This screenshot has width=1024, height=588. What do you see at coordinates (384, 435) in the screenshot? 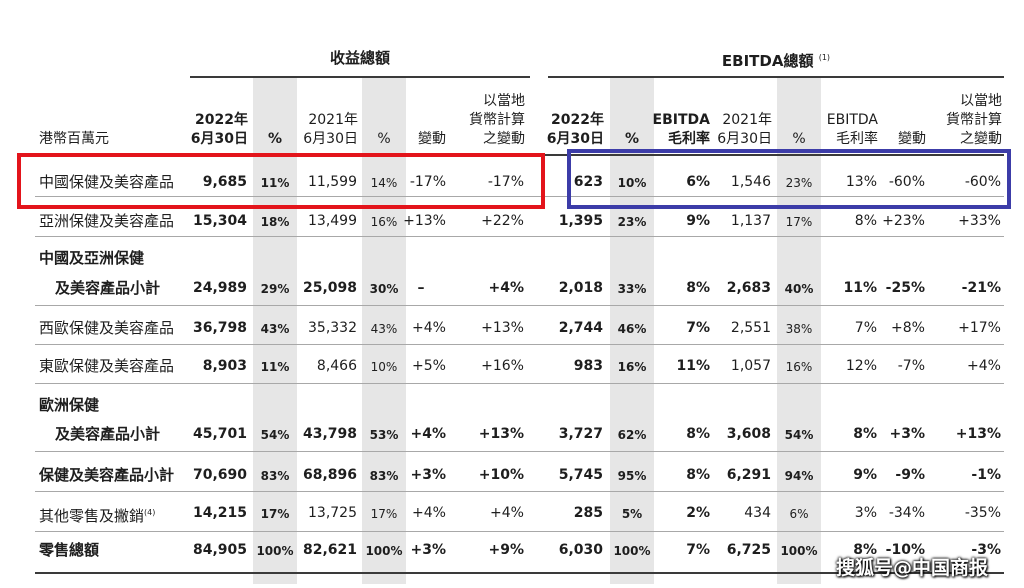
I see `table-cell: 53%` at bounding box center [384, 435].